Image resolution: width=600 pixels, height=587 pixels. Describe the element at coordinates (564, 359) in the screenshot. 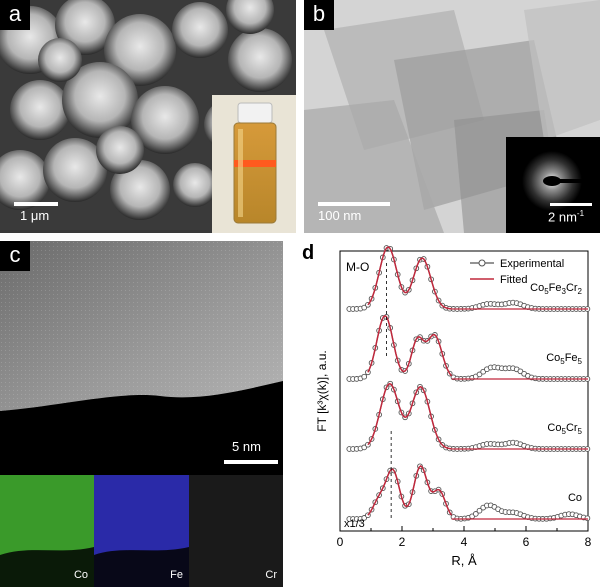

I see `series-label-Co5Fe5: Co5Fe5` at that location.